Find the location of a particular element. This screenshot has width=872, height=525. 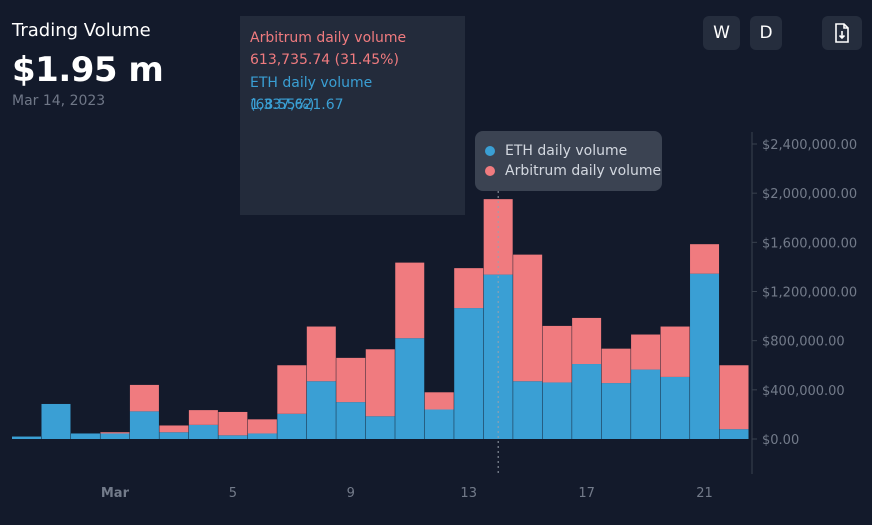

legend-dot-arb is located at coordinates (490, 171).